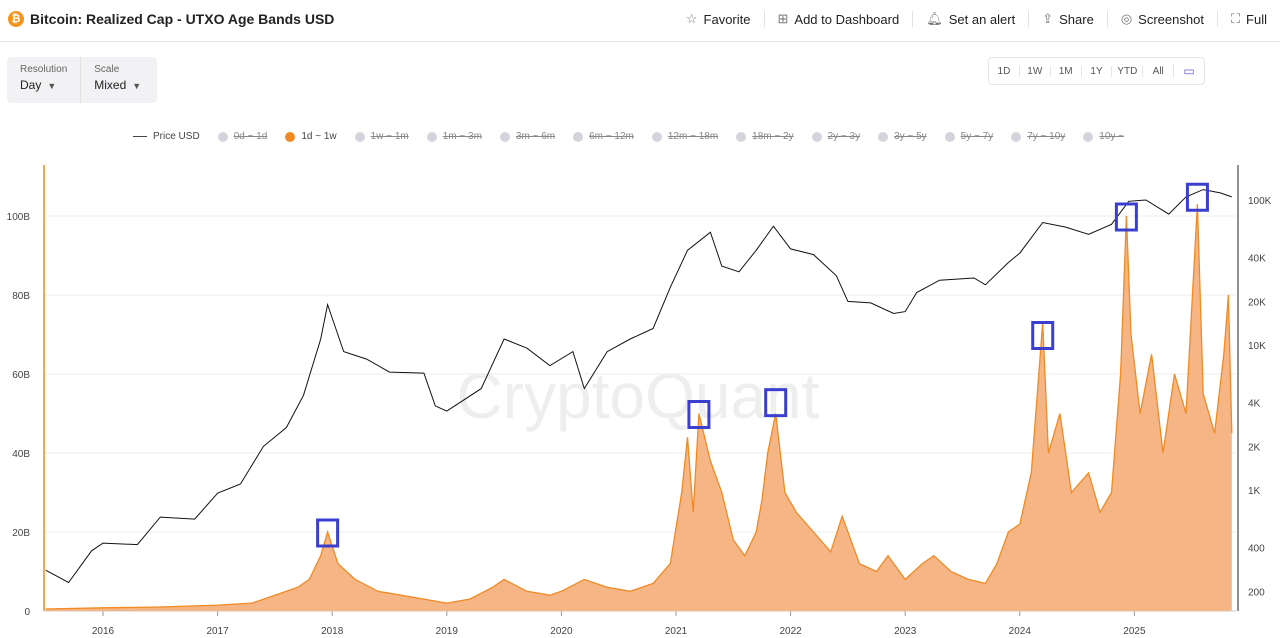  I want to click on legend-label: Price USD, so click(176, 136).